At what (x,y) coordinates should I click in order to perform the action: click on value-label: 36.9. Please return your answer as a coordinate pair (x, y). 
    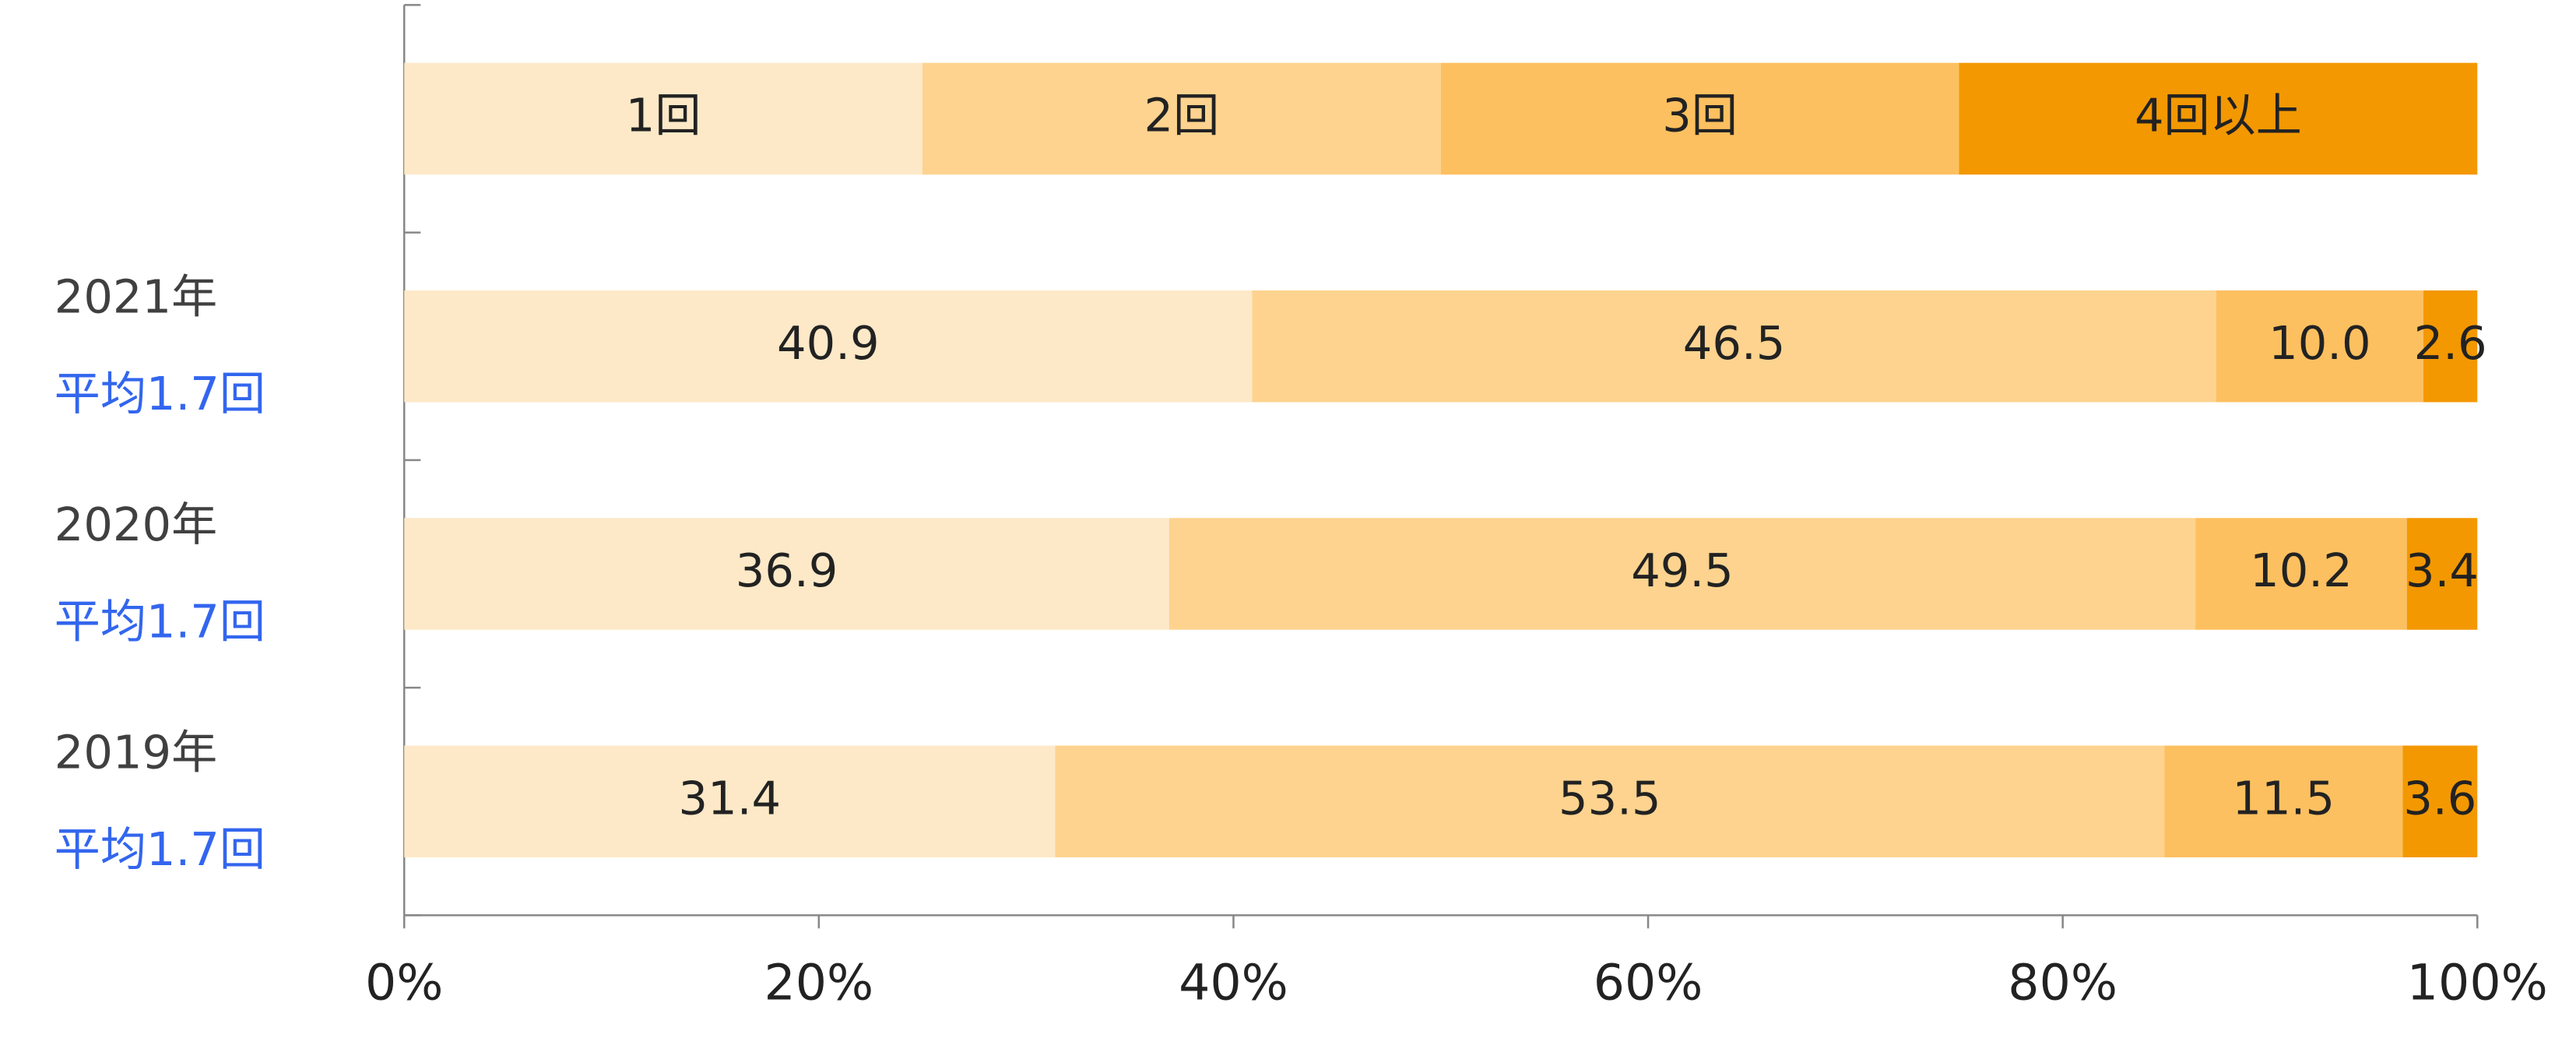
    Looking at the image, I should click on (787, 570).